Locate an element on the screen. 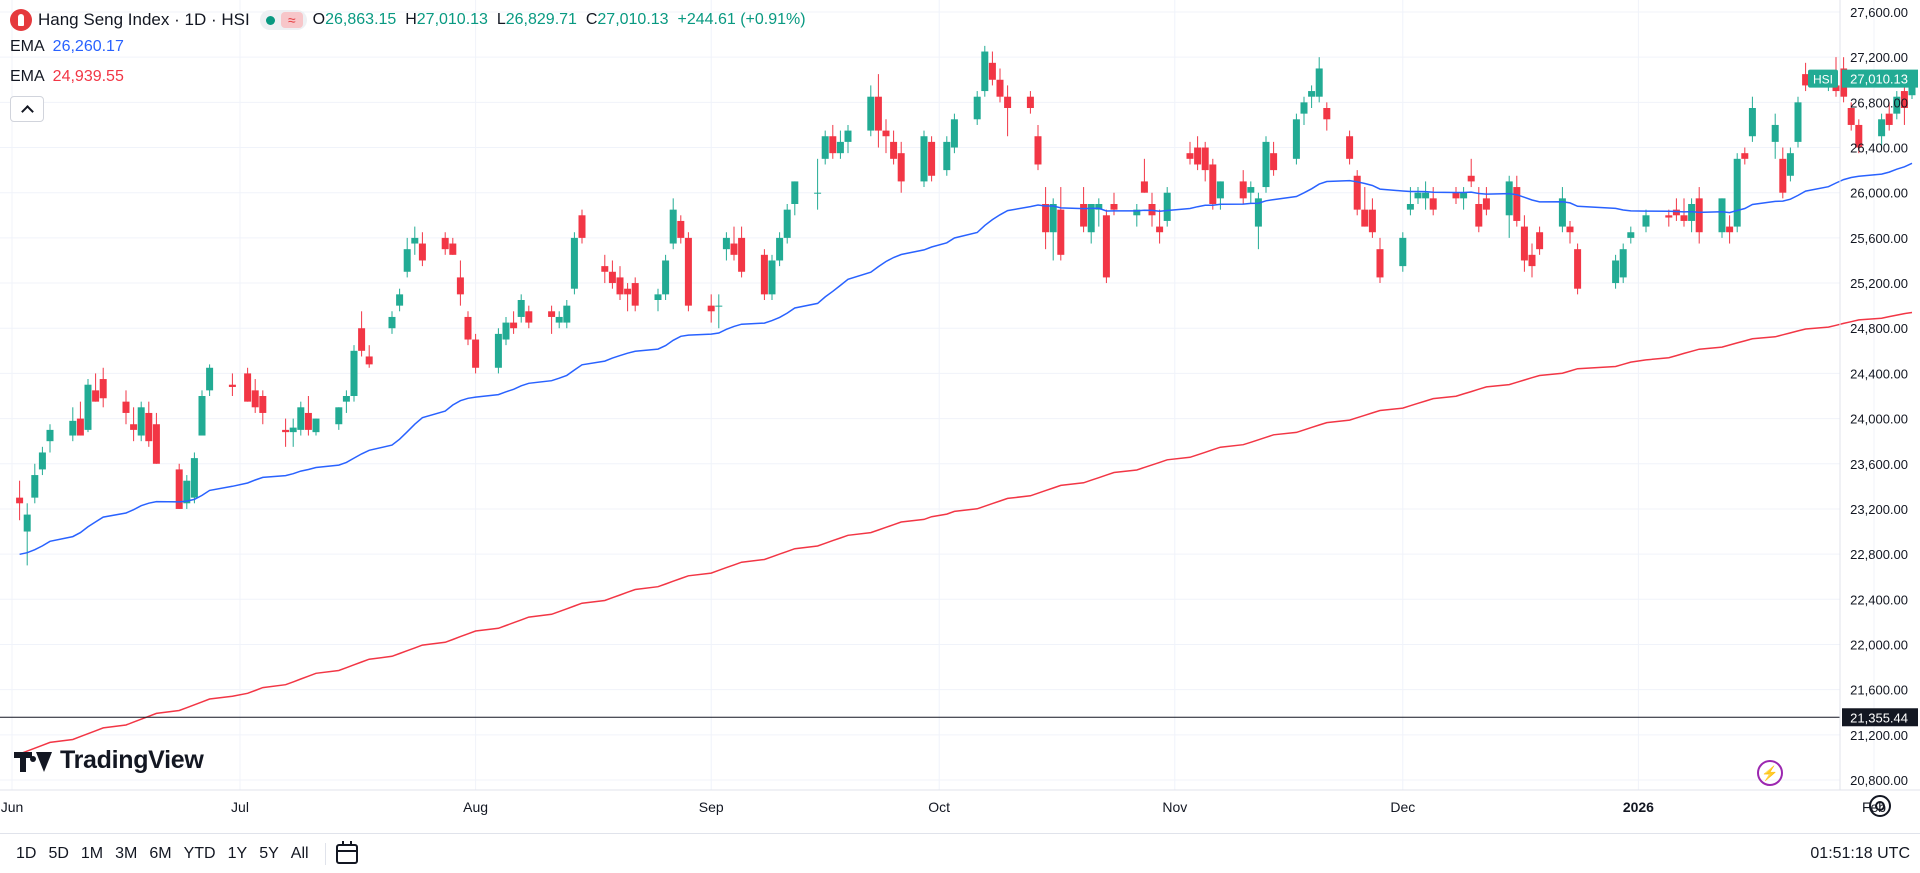 The width and height of the screenshot is (1920, 873). timeframe-5y: 5Y is located at coordinates (269, 853).